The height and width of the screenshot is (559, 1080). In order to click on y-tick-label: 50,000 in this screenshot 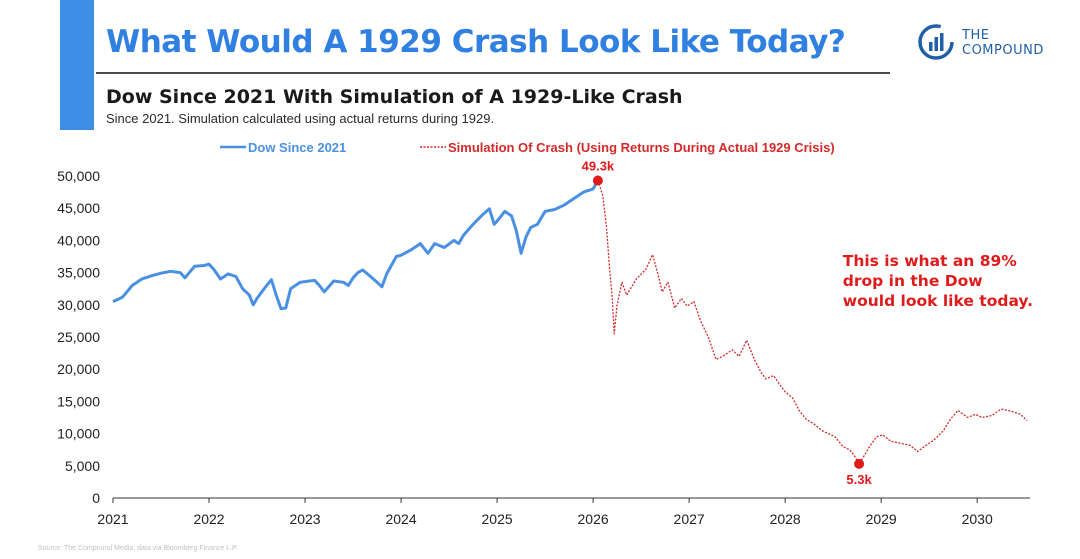, I will do `click(78, 176)`.